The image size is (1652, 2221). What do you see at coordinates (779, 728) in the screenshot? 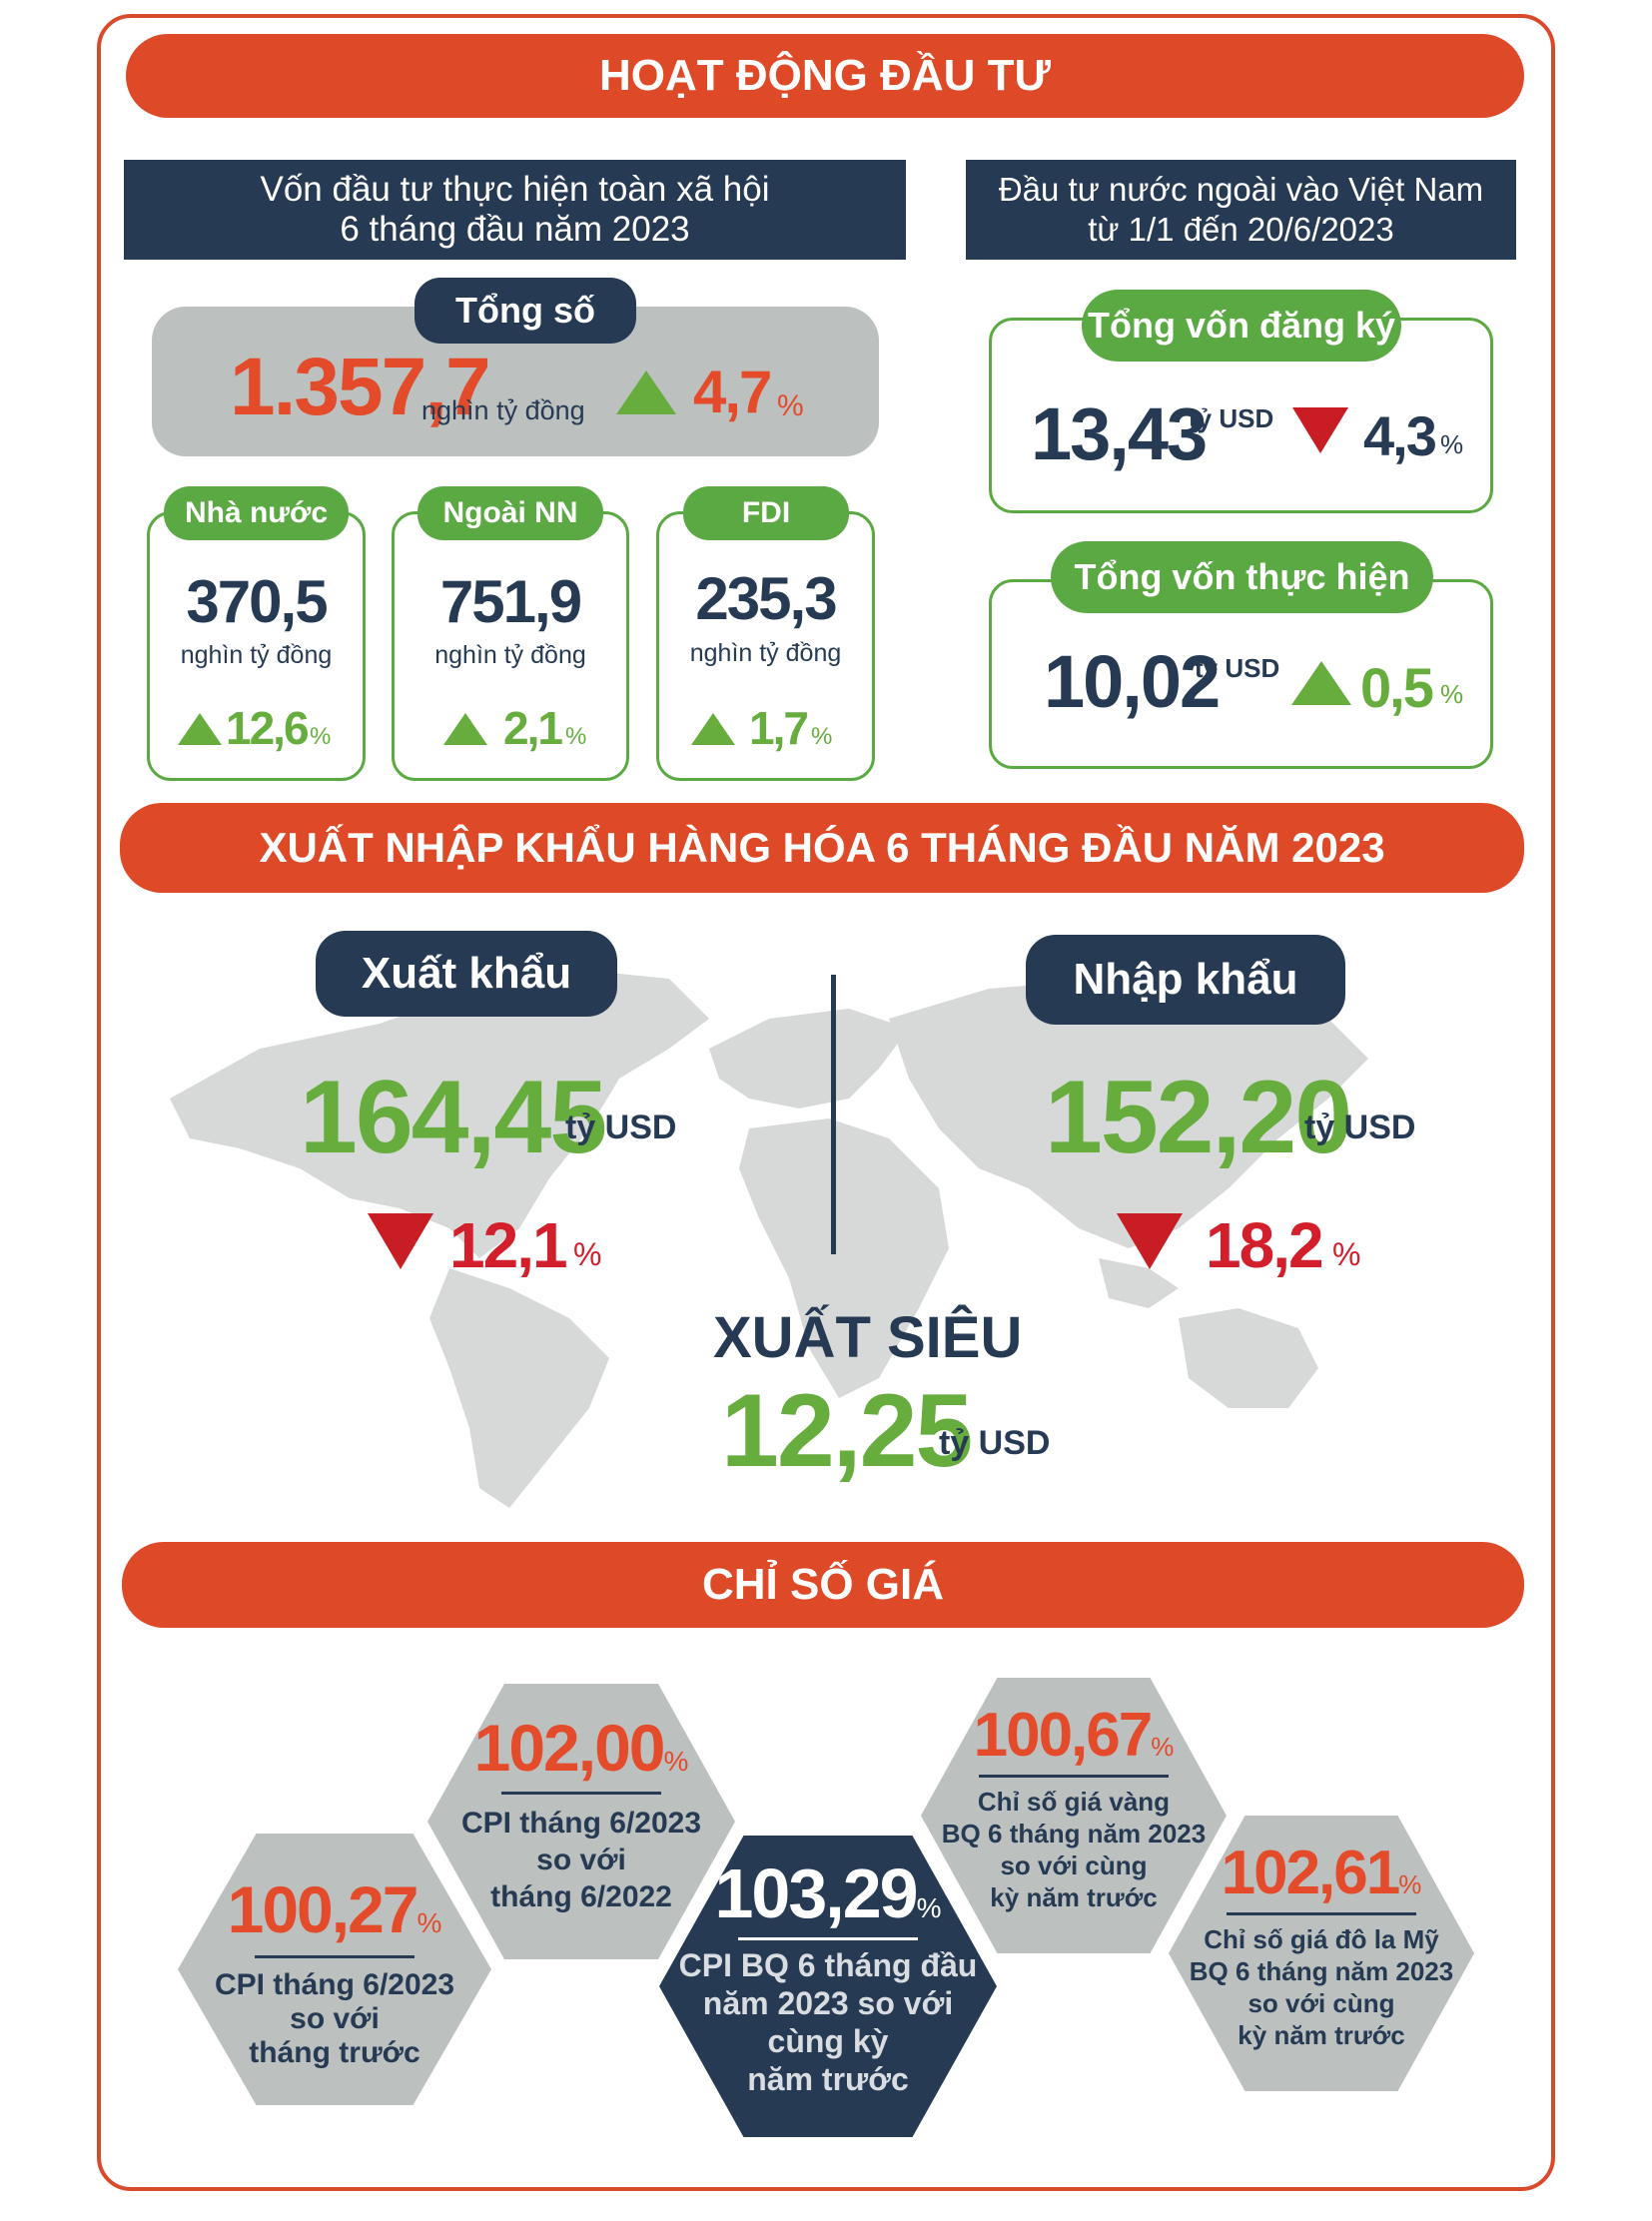
I see `card-fdi-change: 1,7` at bounding box center [779, 728].